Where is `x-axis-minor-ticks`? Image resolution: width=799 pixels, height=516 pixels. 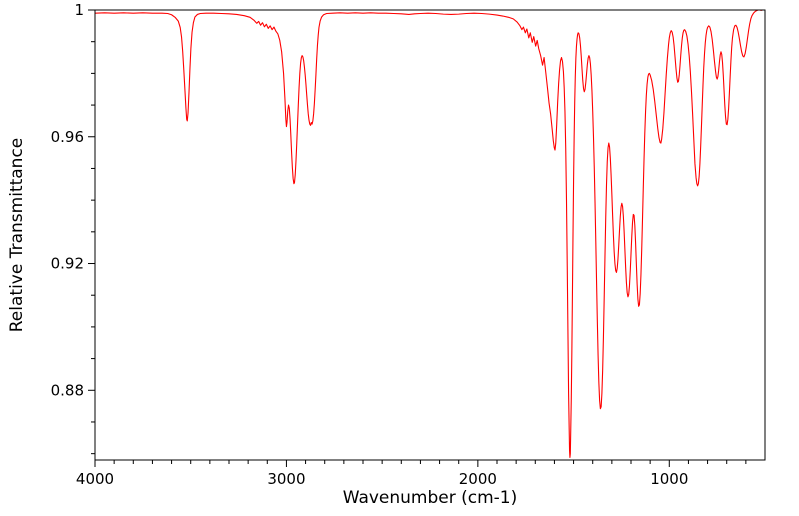
x-axis-minor-ticks is located at coordinates (430, 462).